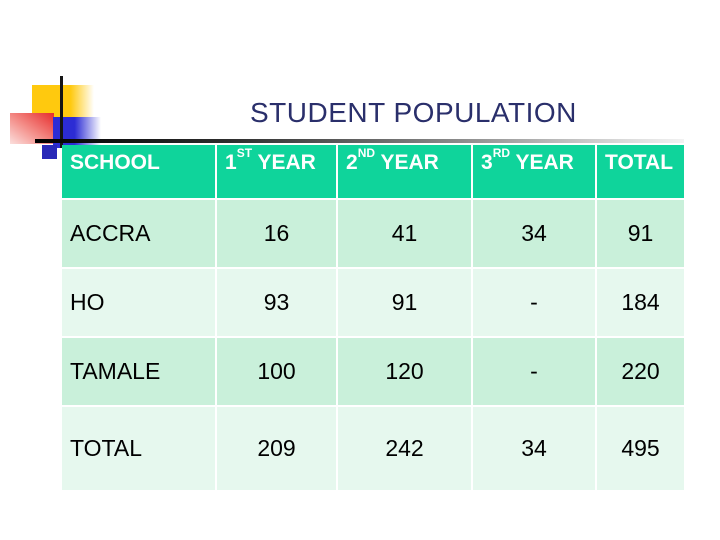 The image size is (720, 540). Describe the element at coordinates (276, 448) in the screenshot. I see `cell-total-year1: 209` at that location.